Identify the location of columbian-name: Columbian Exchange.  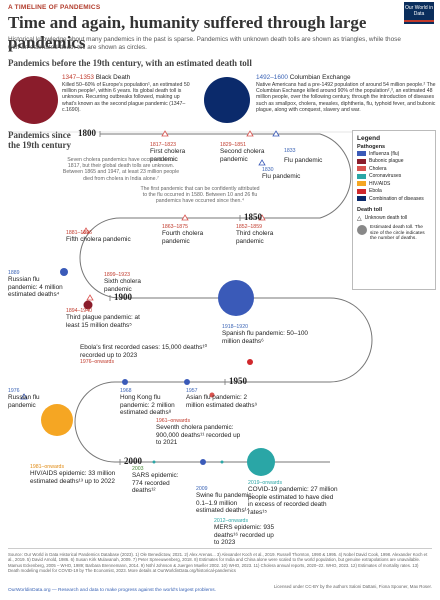
(320, 77).